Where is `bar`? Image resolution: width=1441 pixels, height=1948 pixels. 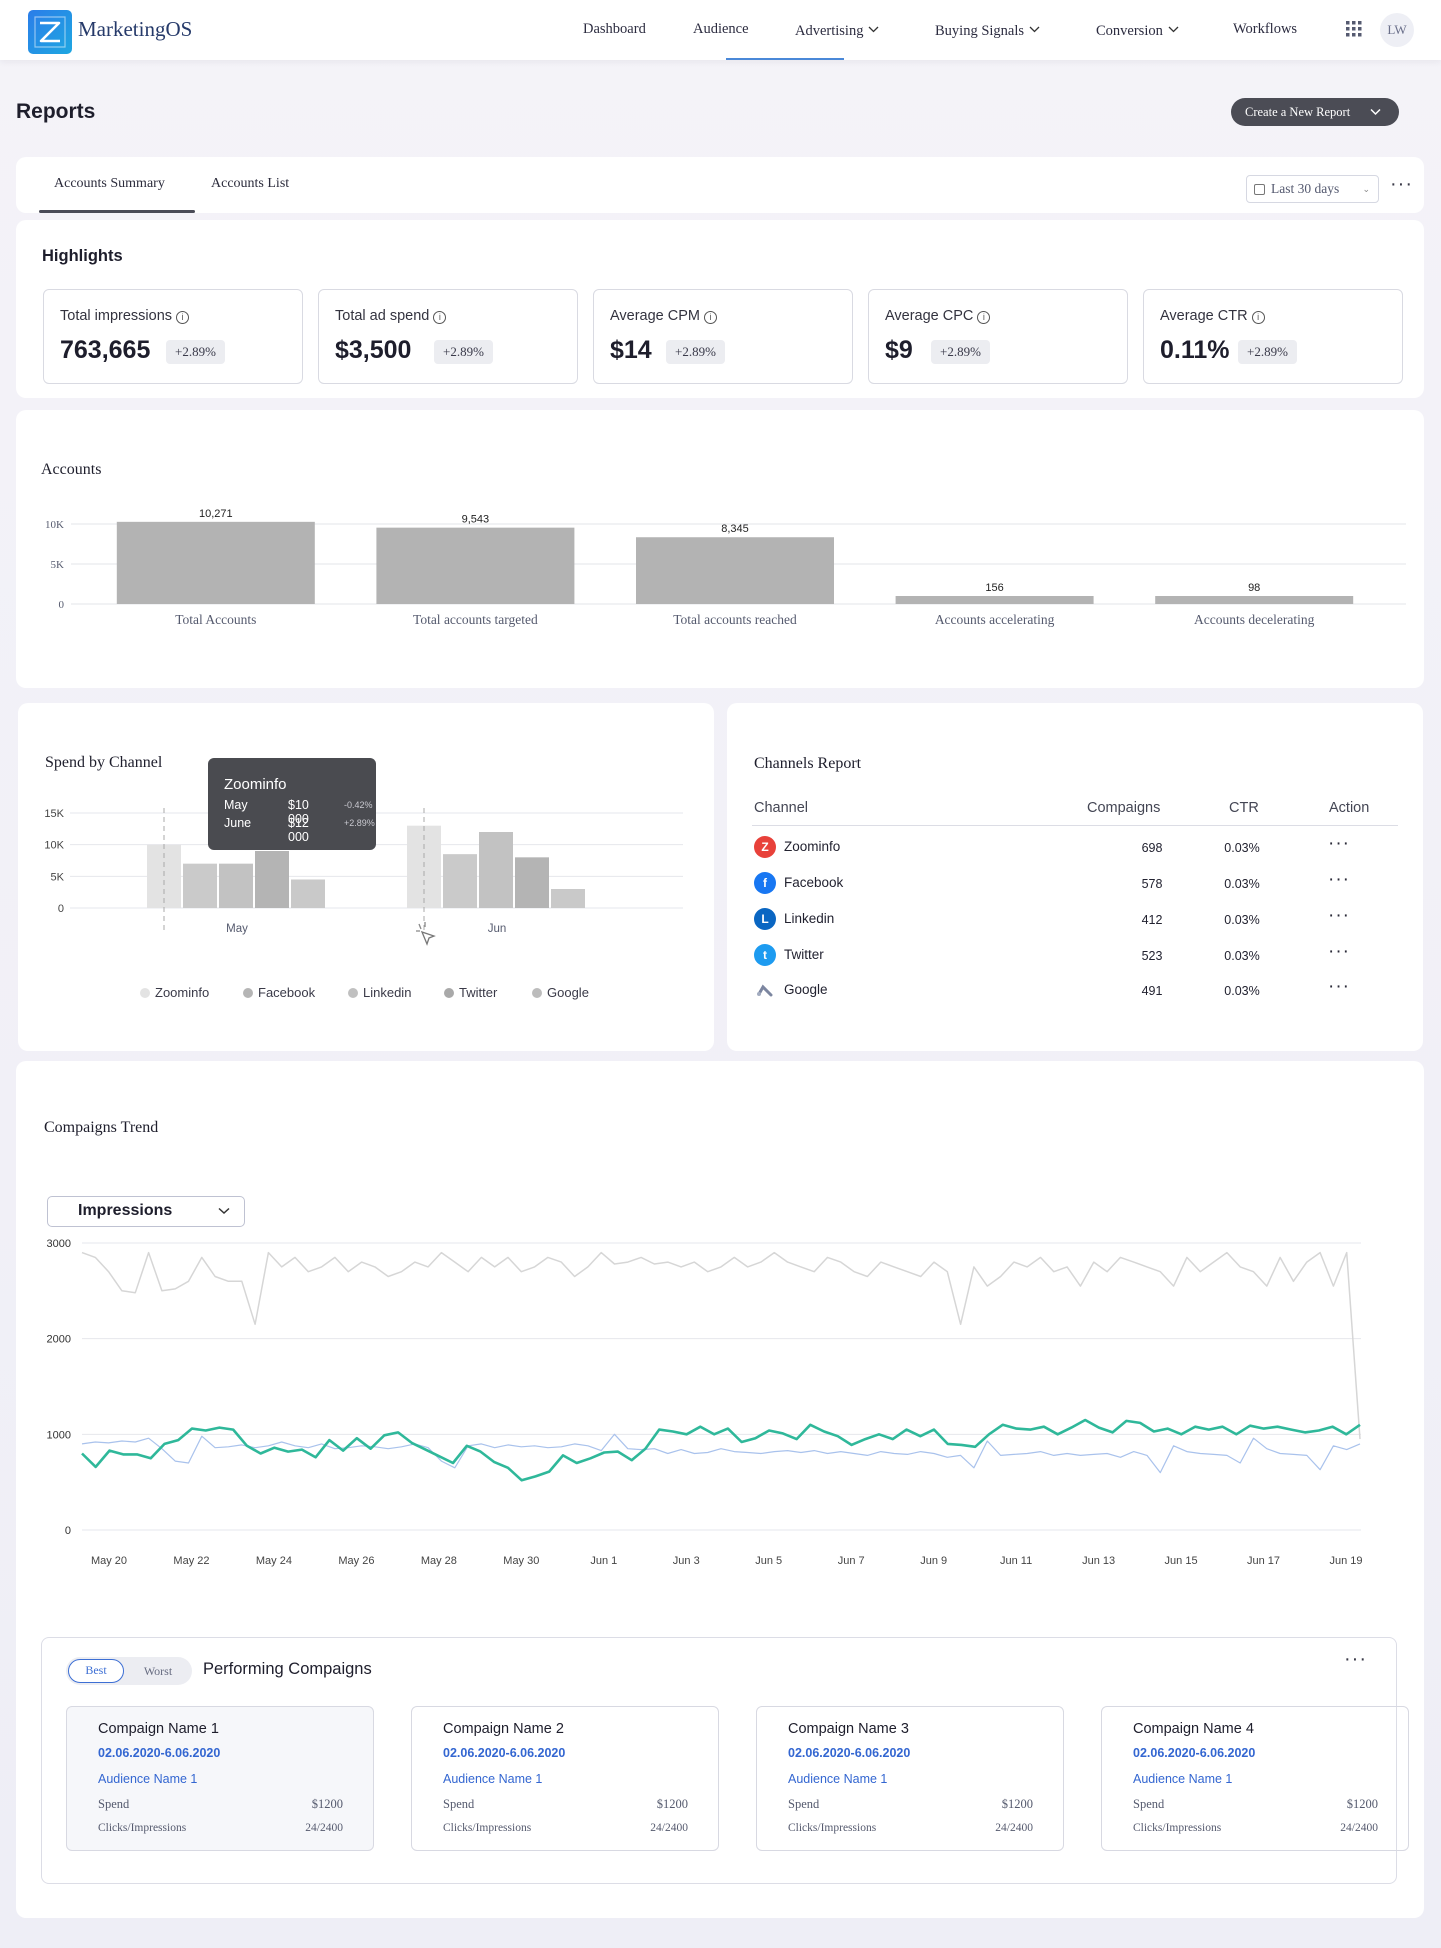 bar is located at coordinates (735, 570).